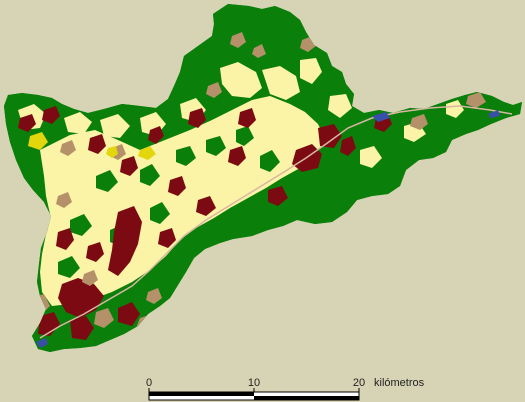 The width and height of the screenshot is (525, 402). Describe the element at coordinates (359, 383) in the screenshot. I see `scale-label-20: 20` at that location.